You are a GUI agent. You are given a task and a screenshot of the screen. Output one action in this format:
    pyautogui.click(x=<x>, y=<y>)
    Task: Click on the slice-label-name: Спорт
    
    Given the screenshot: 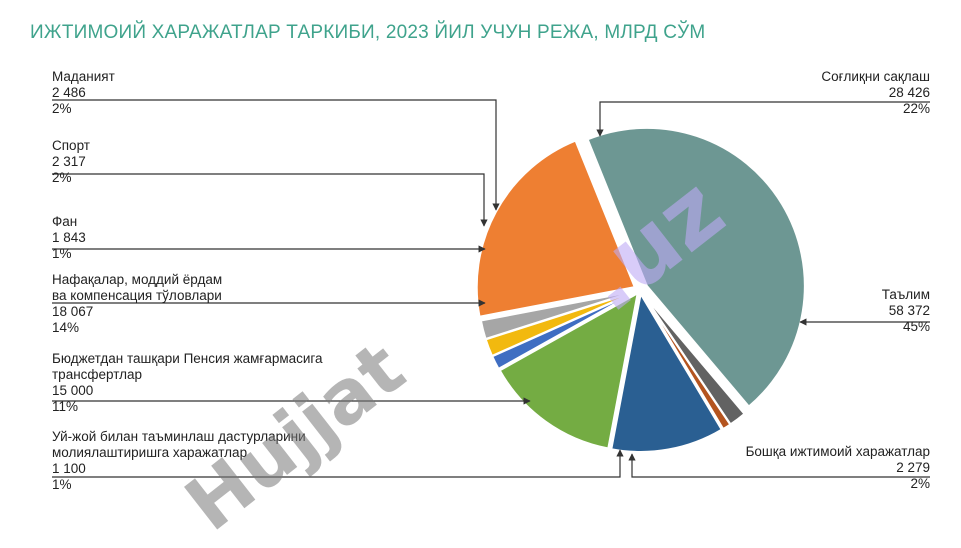 What is the action you would take?
    pyautogui.click(x=71, y=145)
    